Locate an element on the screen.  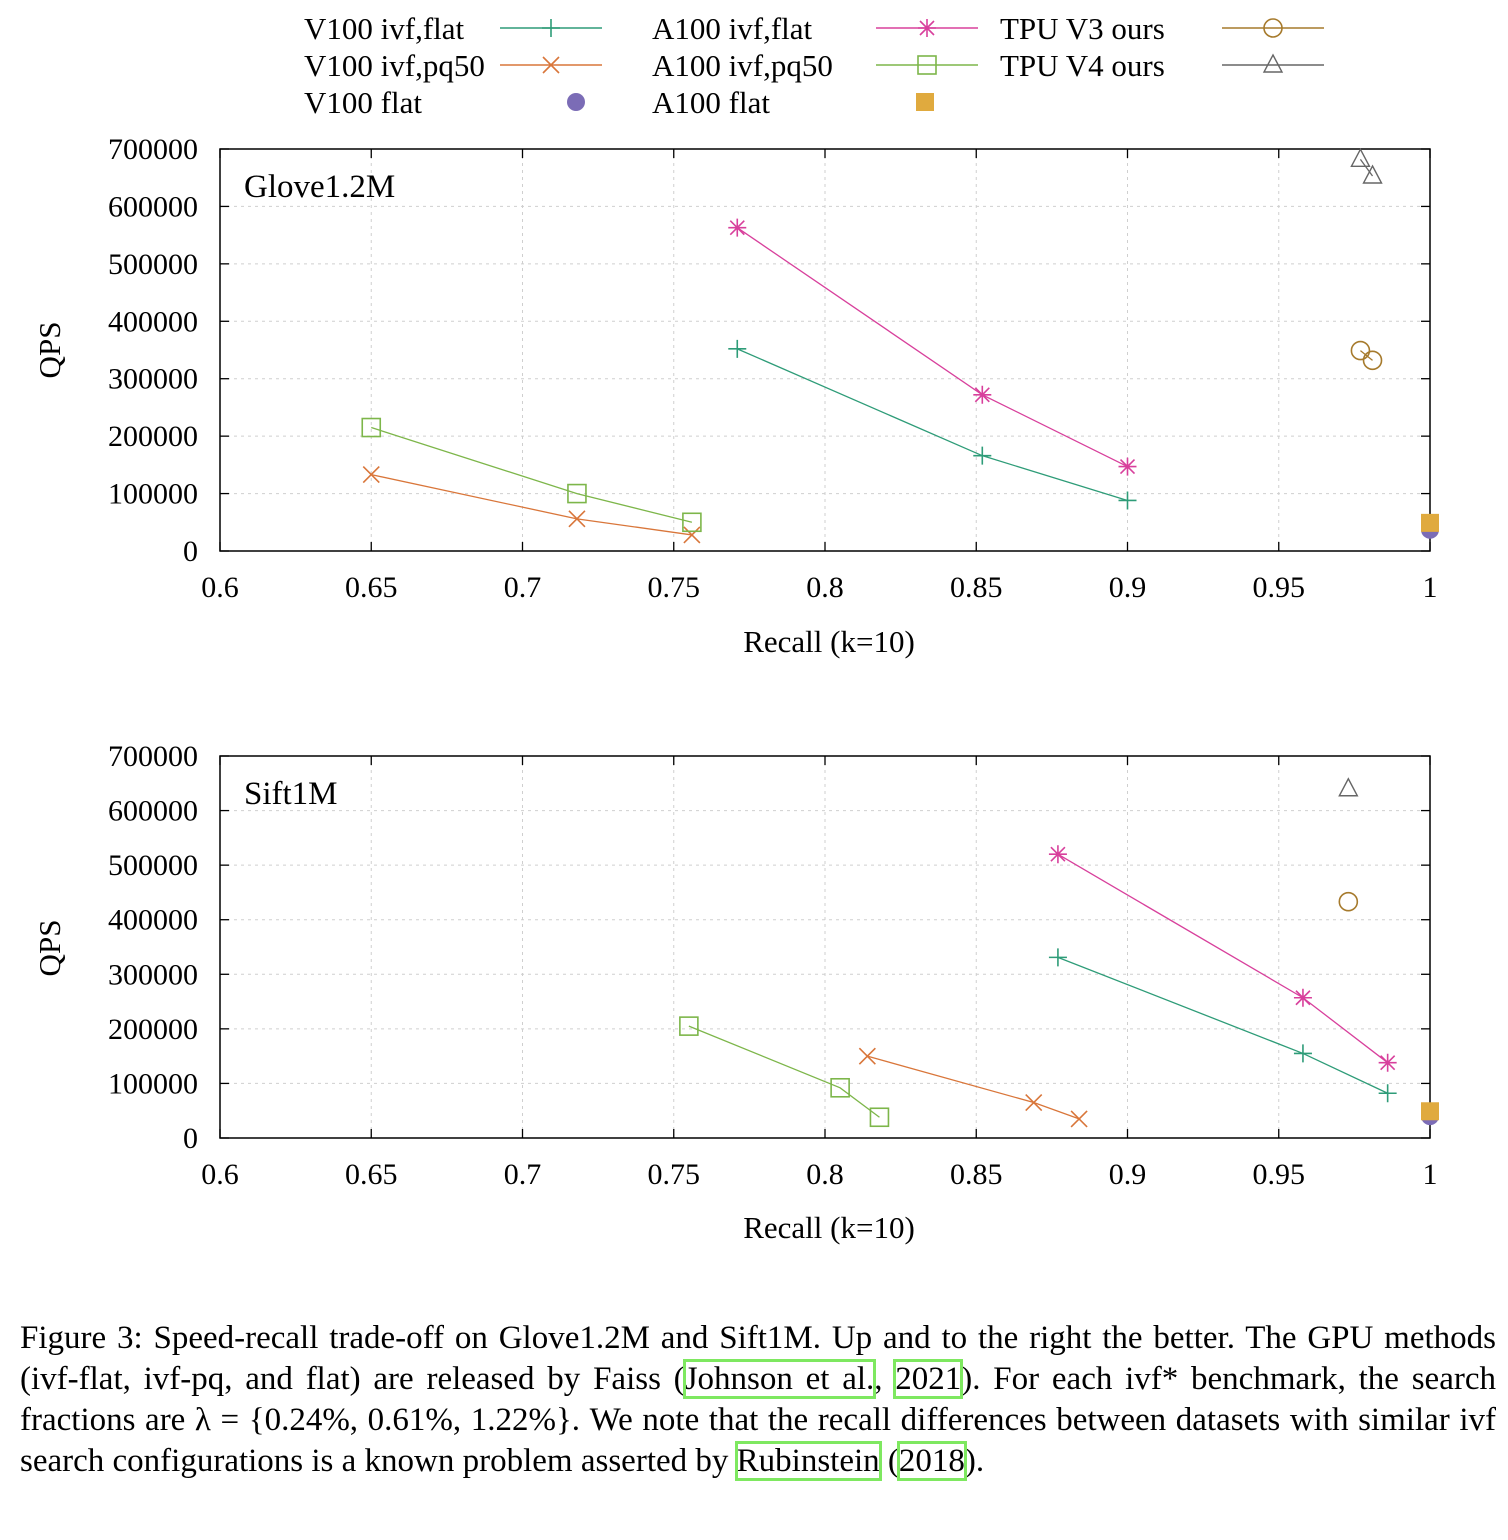
series-v100-ivf-flat is located at coordinates (932, 424).